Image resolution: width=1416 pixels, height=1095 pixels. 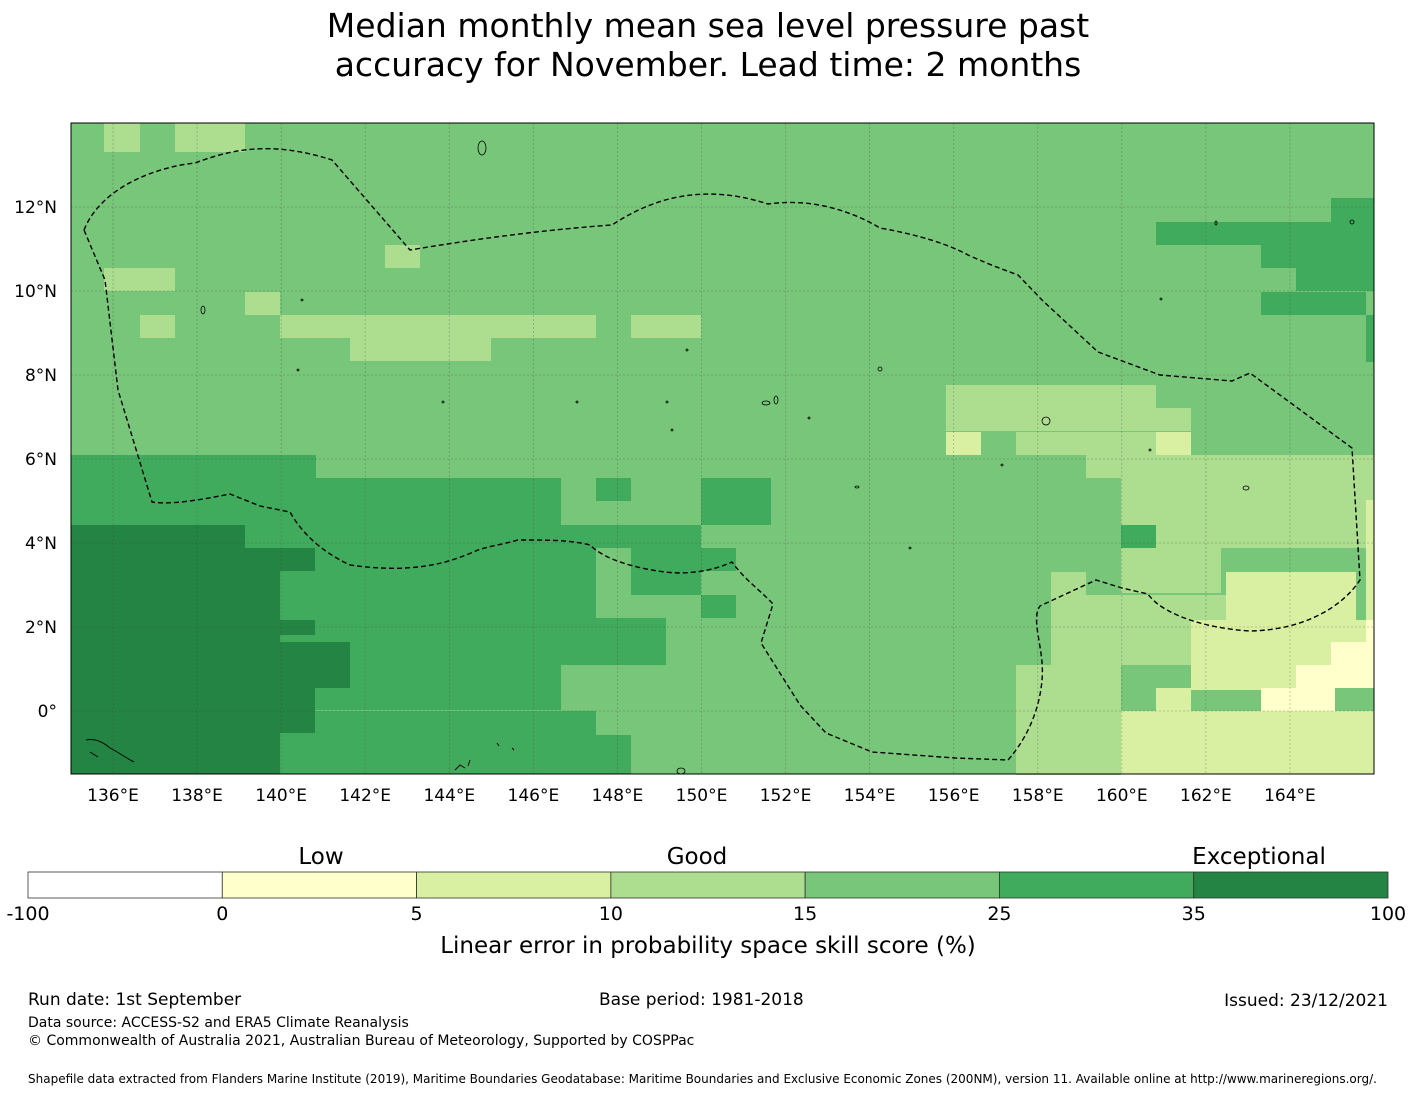 I want to click on colorbar-category-good: Good, so click(x=697, y=857).